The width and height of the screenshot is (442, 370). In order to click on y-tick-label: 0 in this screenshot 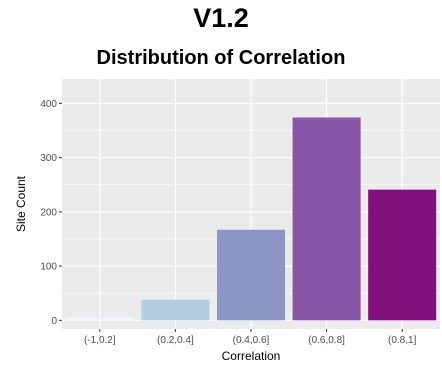, I will do `click(54, 321)`.